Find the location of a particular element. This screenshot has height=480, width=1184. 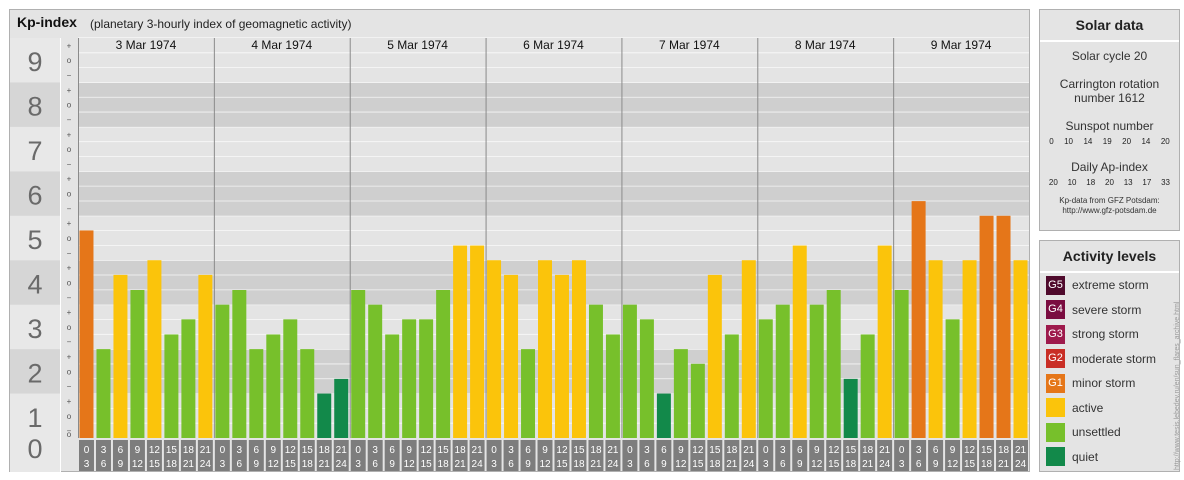

interval-start-label: 18 is located at coordinates (461, 450).